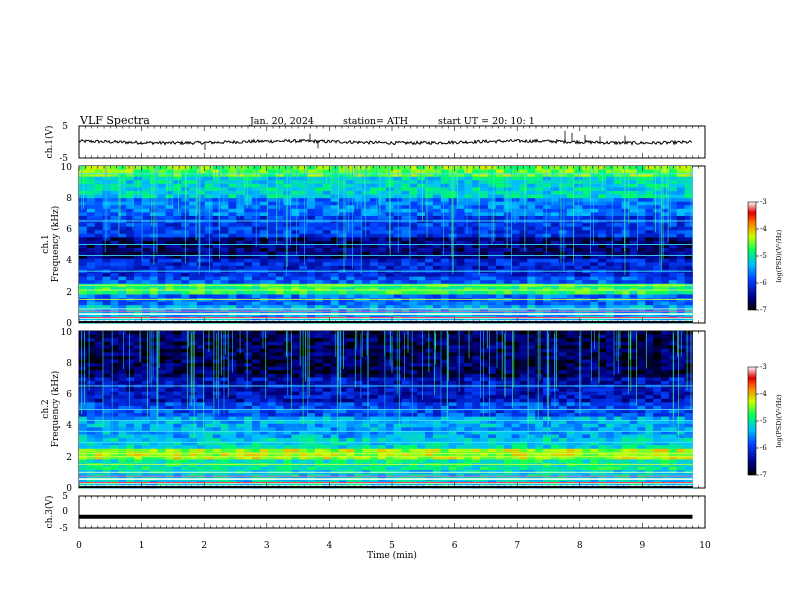 The image size is (792, 612). Describe the element at coordinates (763, 256) in the screenshot. I see `ch1-colorbar-tick: -5` at that location.